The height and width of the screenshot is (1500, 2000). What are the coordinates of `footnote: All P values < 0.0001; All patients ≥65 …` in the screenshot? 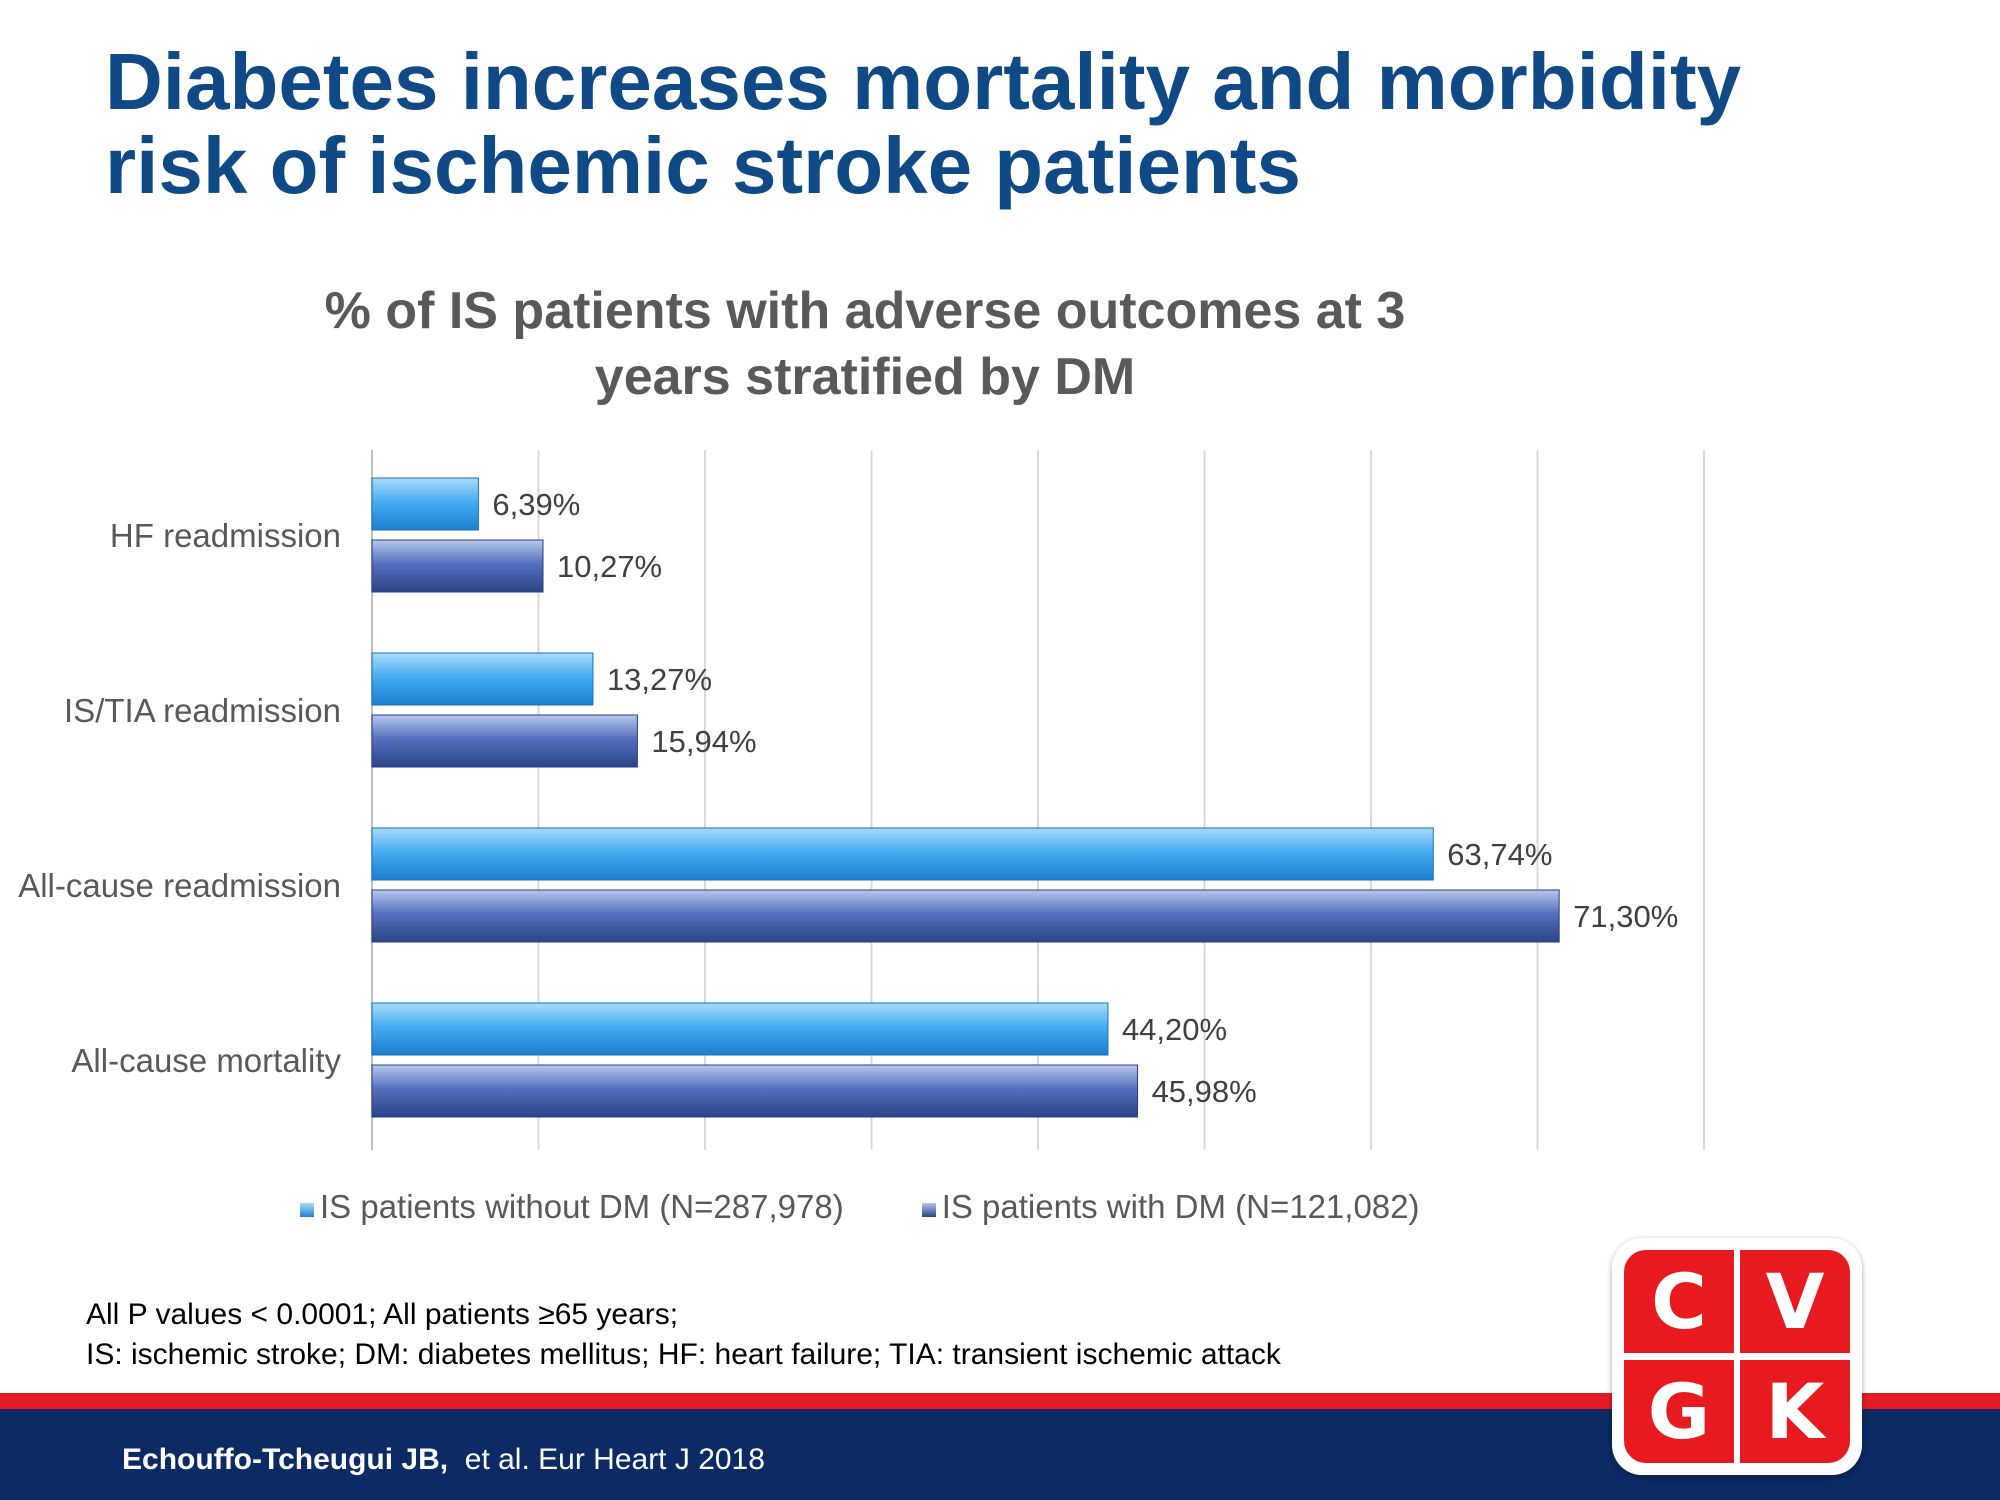 It's located at (683, 1335).